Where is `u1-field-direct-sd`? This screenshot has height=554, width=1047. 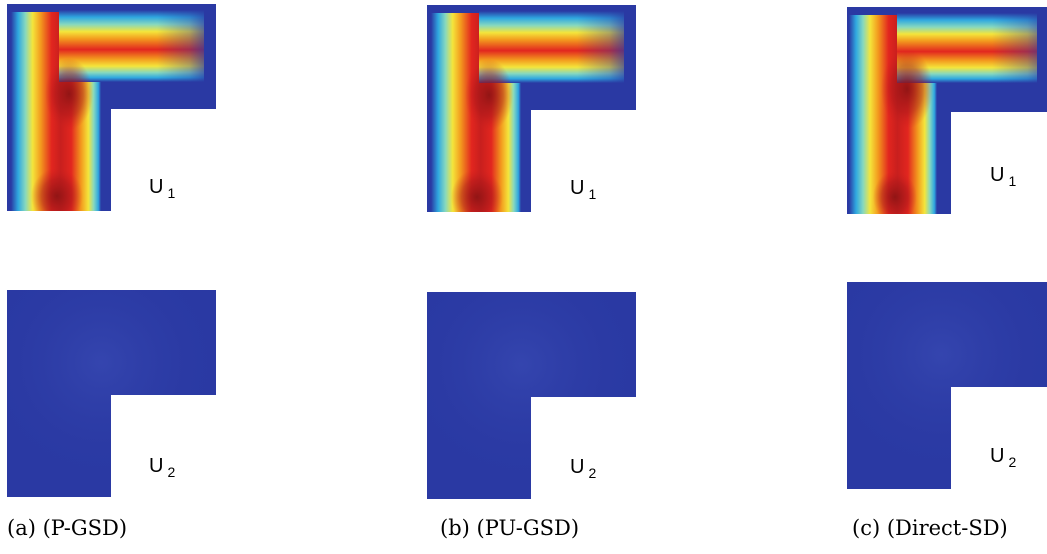 u1-field-direct-sd is located at coordinates (947, 110).